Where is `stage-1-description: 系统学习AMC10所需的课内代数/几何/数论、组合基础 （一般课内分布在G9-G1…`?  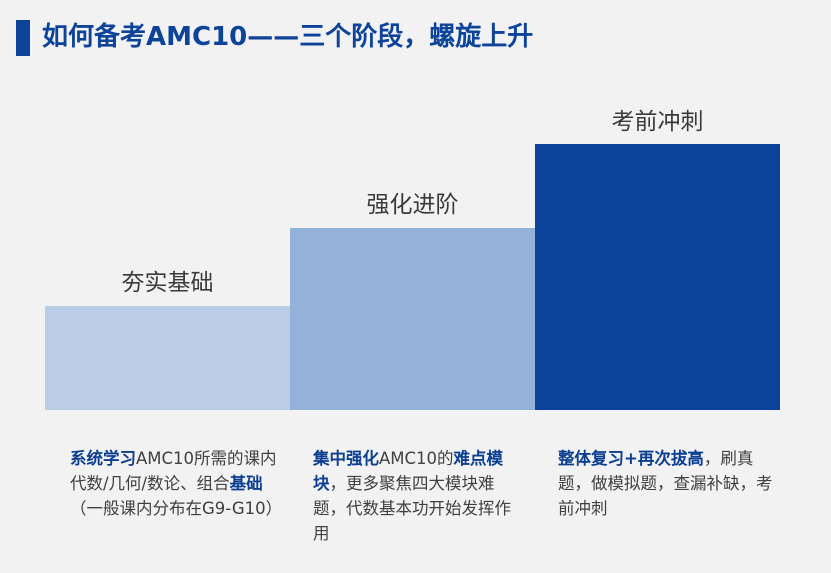
stage-1-description: 系统学习AMC10所需的课内代数/几何/数论、组合基础 （一般课内分布在G9-G1… is located at coordinates (177, 483).